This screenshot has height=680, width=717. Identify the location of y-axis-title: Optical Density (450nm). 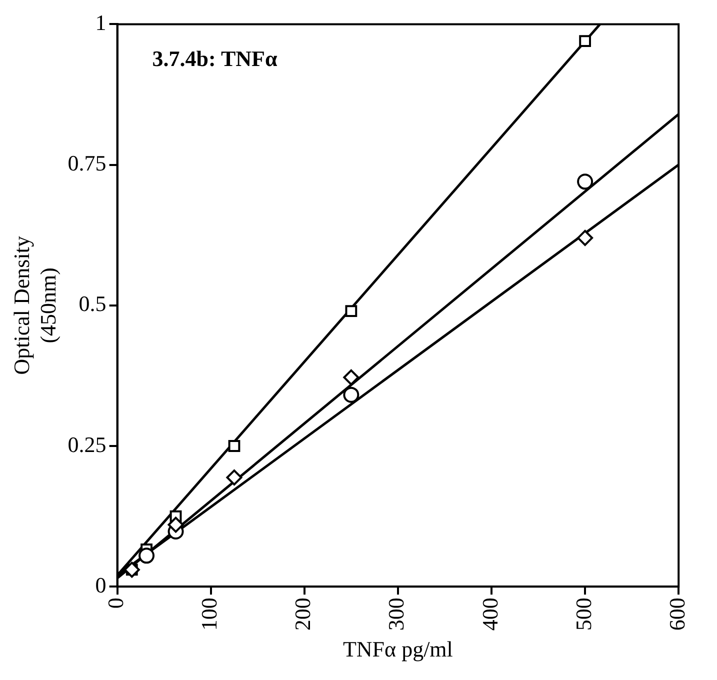
(34, 305).